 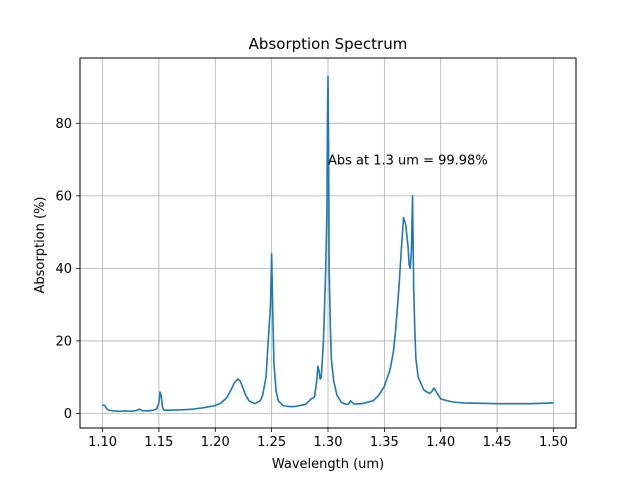 What do you see at coordinates (63, 341) in the screenshot?
I see `y-tick-label: 20` at bounding box center [63, 341].